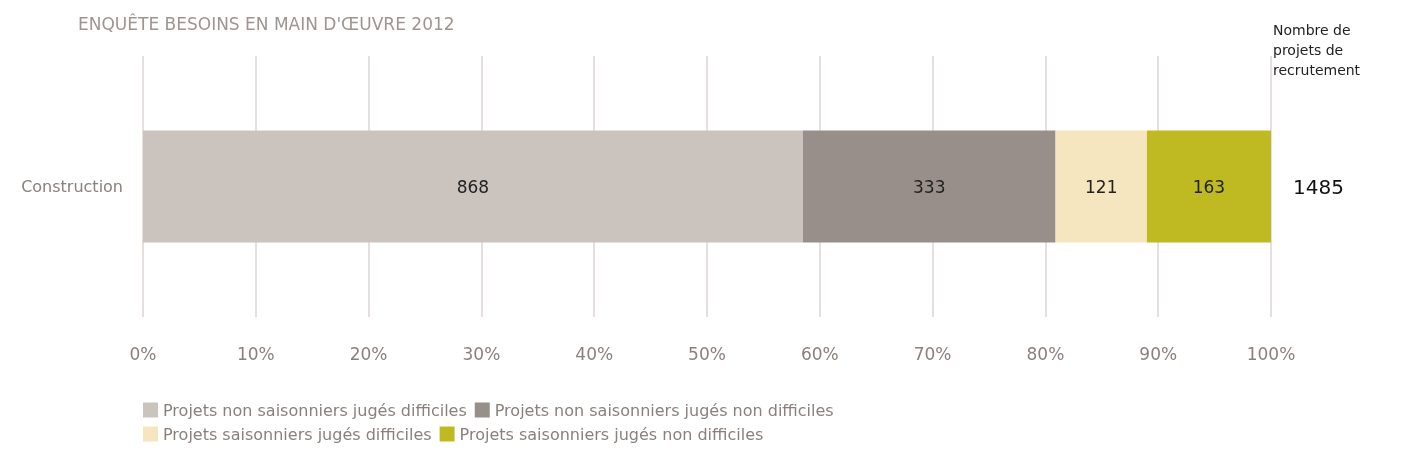 The image size is (1409, 457). Describe the element at coordinates (594, 353) in the screenshot. I see `x-tick-label: 40%` at that location.